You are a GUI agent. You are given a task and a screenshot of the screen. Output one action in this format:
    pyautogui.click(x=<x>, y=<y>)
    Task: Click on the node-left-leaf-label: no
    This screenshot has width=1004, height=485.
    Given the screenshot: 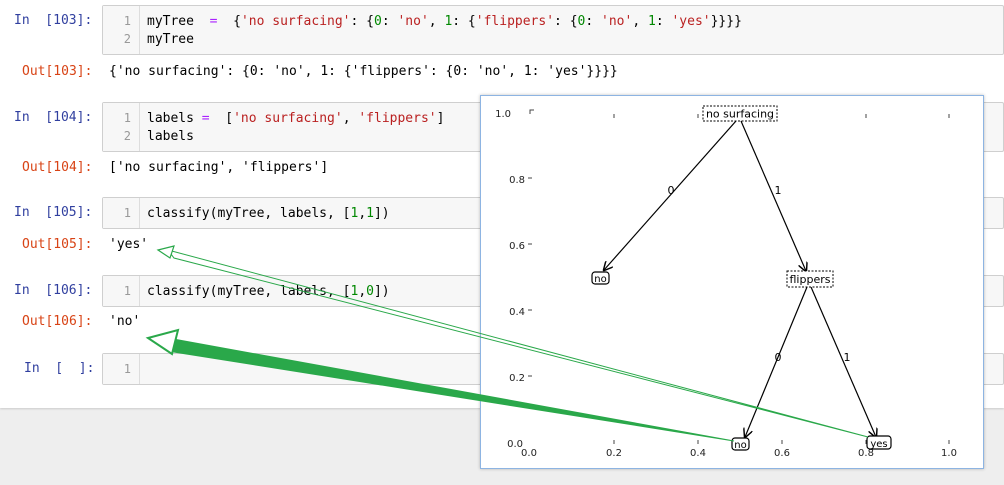 What is the action you would take?
    pyautogui.click(x=600, y=279)
    